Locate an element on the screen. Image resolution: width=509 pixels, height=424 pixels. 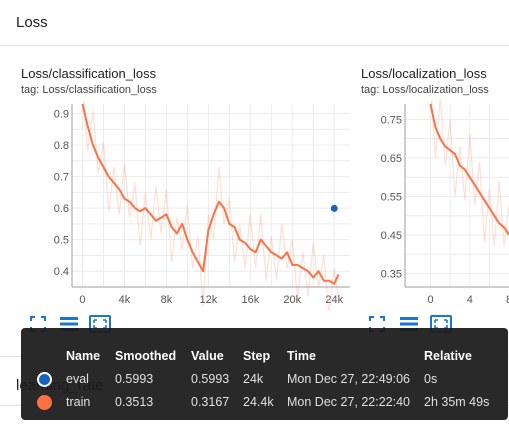
card-tag-localization: tag: Loss/localization_loss is located at coordinates (425, 90).